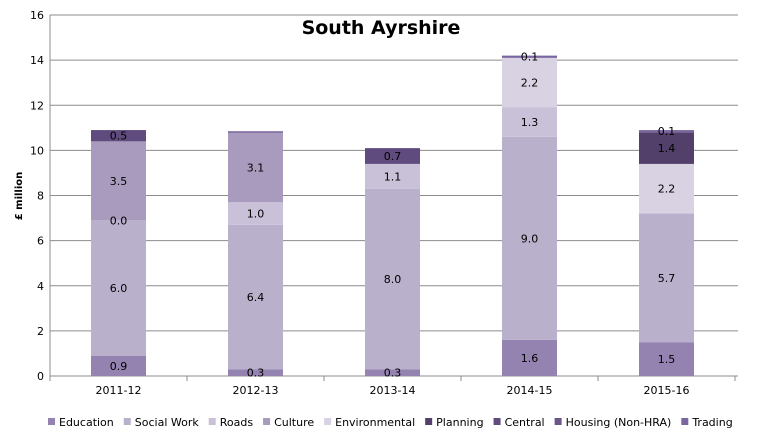  What do you see at coordinates (381, 28) in the screenshot?
I see `chart-title: South Ayrshire` at bounding box center [381, 28].